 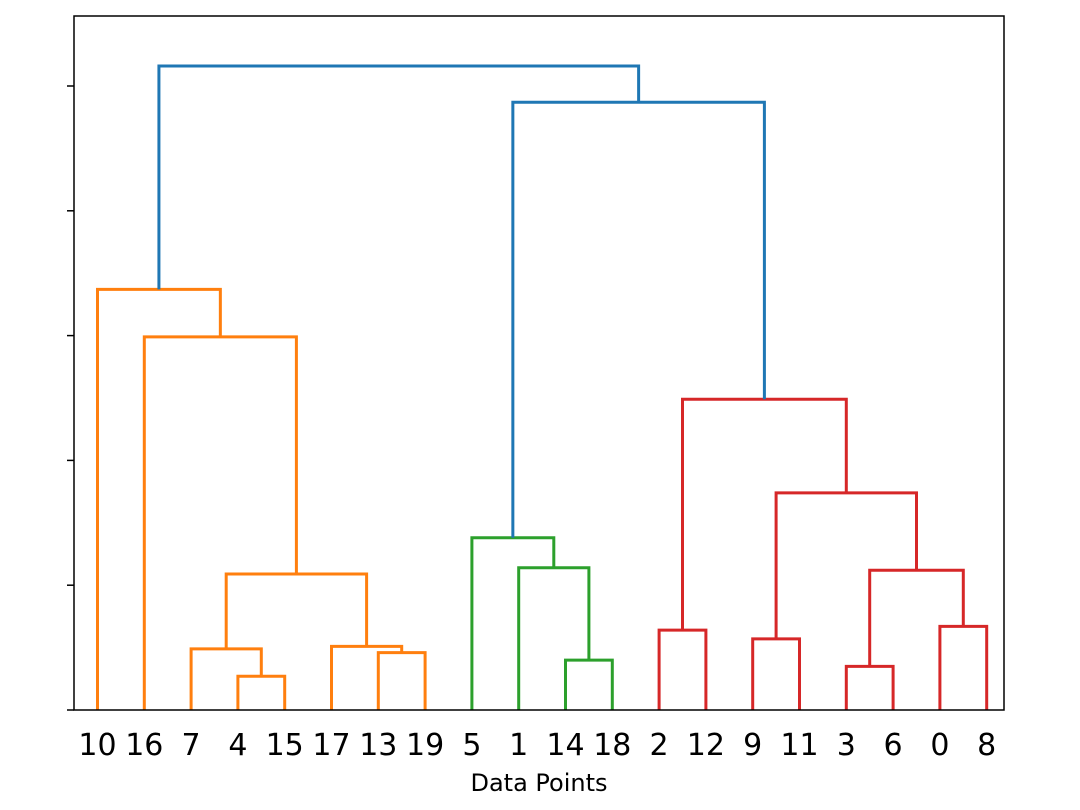 What do you see at coordinates (331, 745) in the screenshot?
I see `x-tick-label-17: 17` at bounding box center [331, 745].